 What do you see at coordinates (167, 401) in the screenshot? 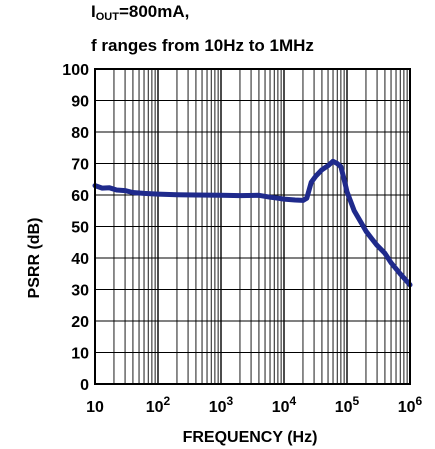
I see `x-tick-exponent: 2` at bounding box center [167, 401].